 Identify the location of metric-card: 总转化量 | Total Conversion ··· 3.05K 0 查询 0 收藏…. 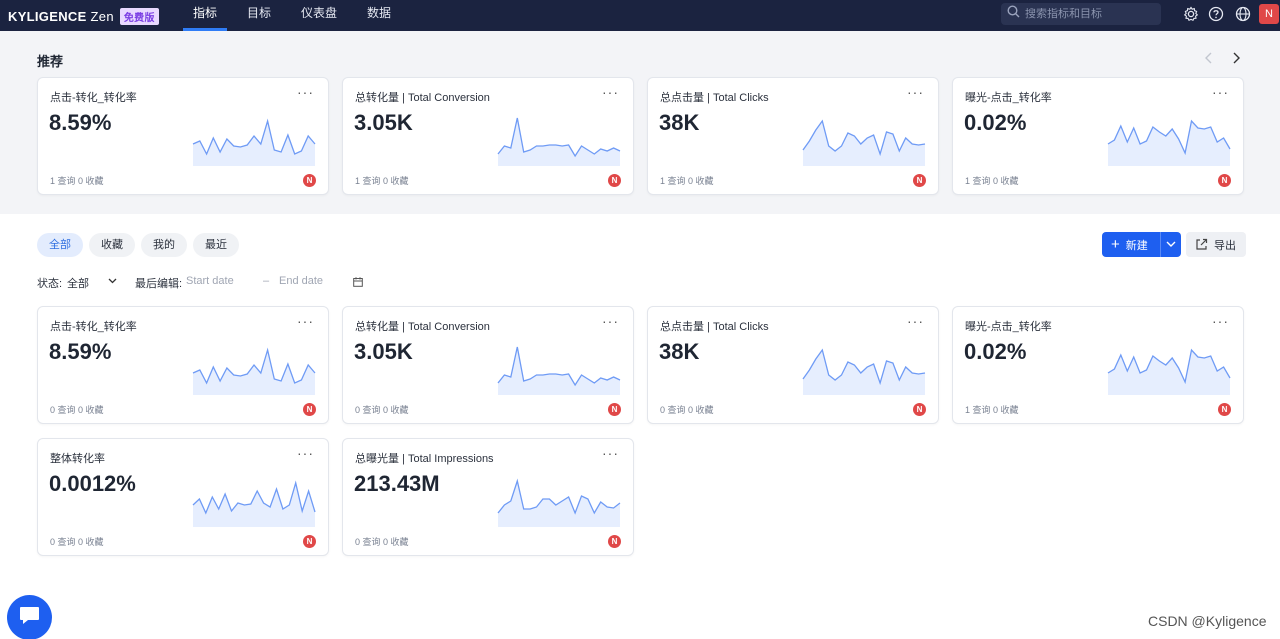
(488, 365).